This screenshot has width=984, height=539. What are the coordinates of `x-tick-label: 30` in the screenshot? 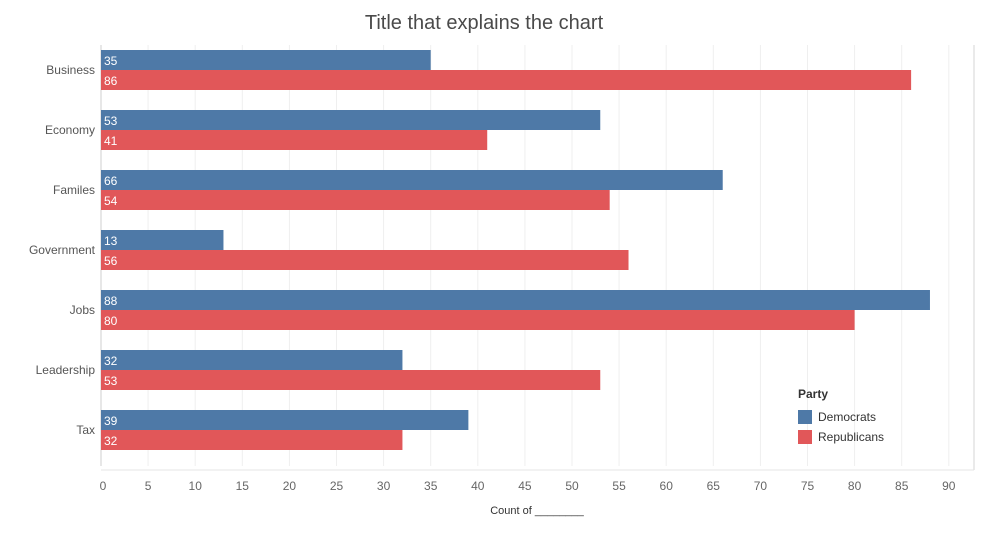 It's located at (384, 486).